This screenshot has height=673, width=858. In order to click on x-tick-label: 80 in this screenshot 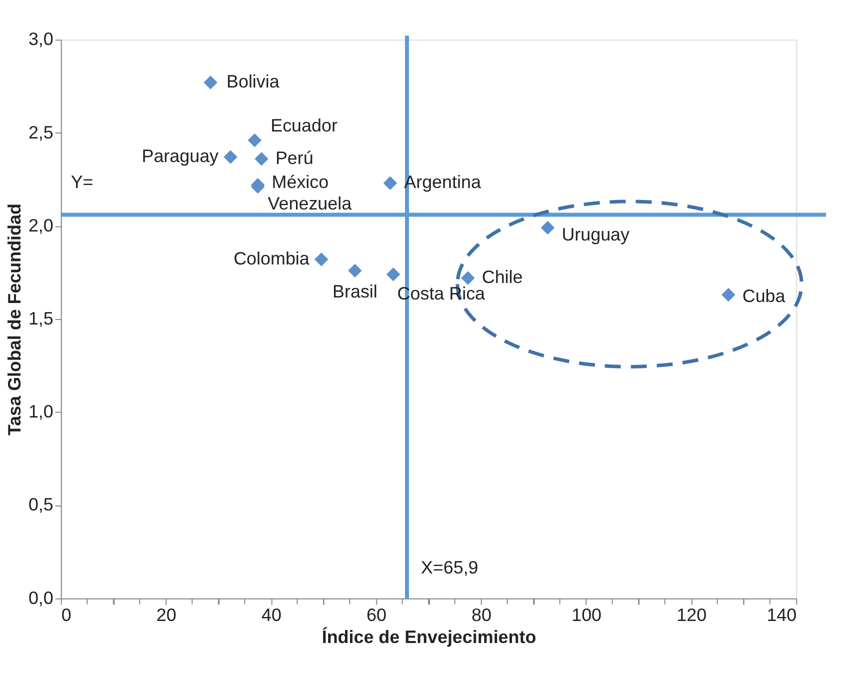, I will do `click(482, 614)`.